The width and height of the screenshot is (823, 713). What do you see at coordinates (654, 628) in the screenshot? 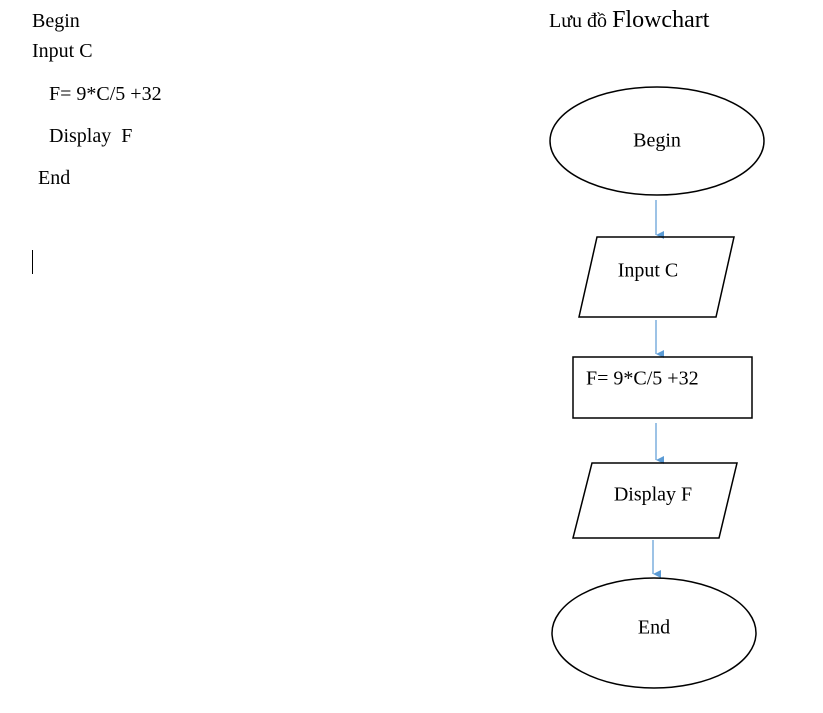
I see `node-end-label: End` at bounding box center [654, 628].